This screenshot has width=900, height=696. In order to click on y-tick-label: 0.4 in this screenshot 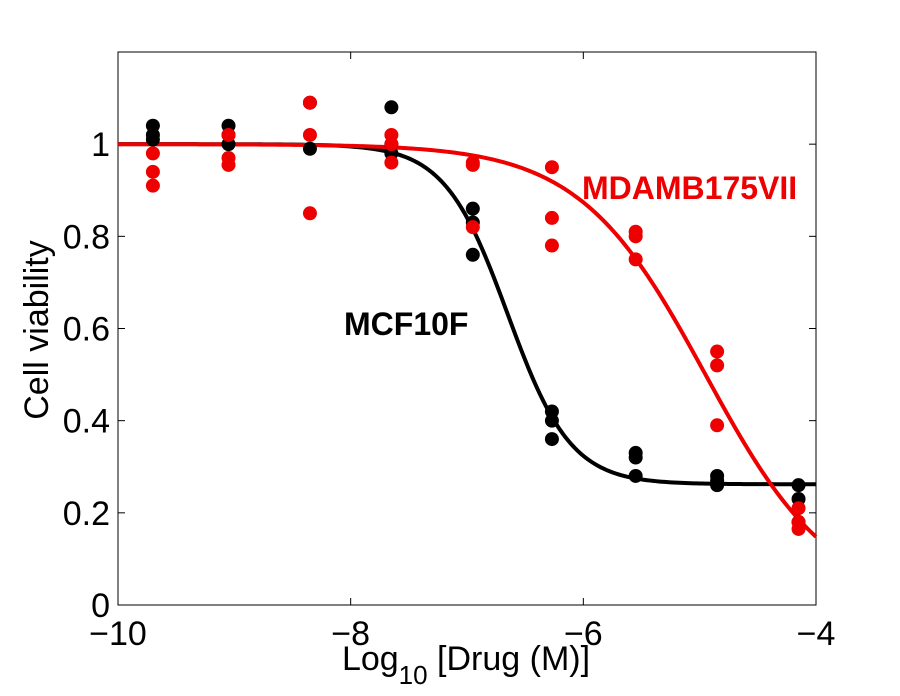, I will do `click(86, 422)`.